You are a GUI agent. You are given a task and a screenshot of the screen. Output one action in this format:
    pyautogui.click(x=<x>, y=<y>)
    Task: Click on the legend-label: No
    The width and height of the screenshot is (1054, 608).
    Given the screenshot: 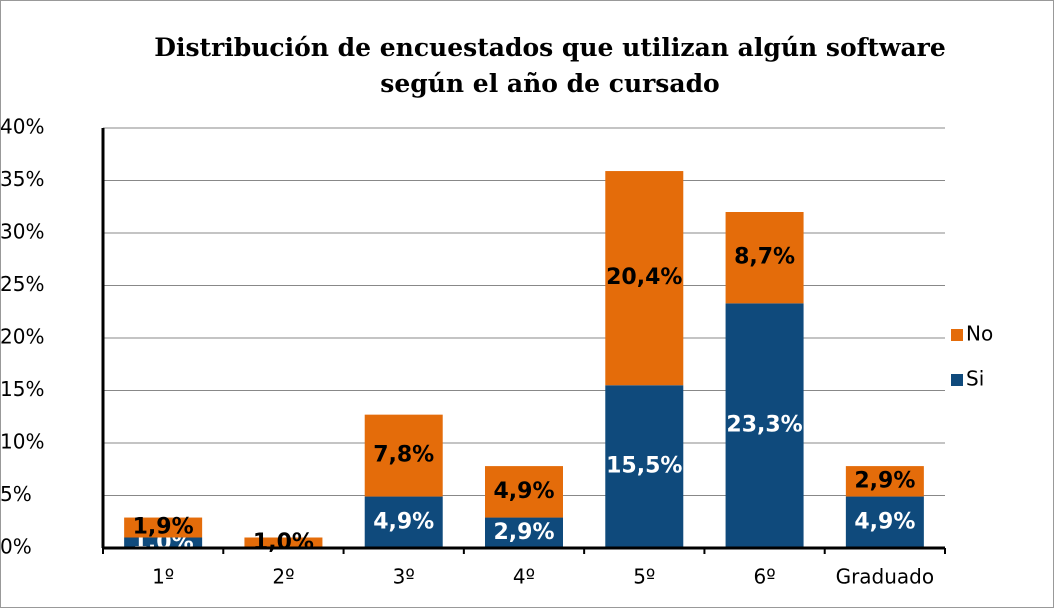 What is the action you would take?
    pyautogui.click(x=979, y=334)
    